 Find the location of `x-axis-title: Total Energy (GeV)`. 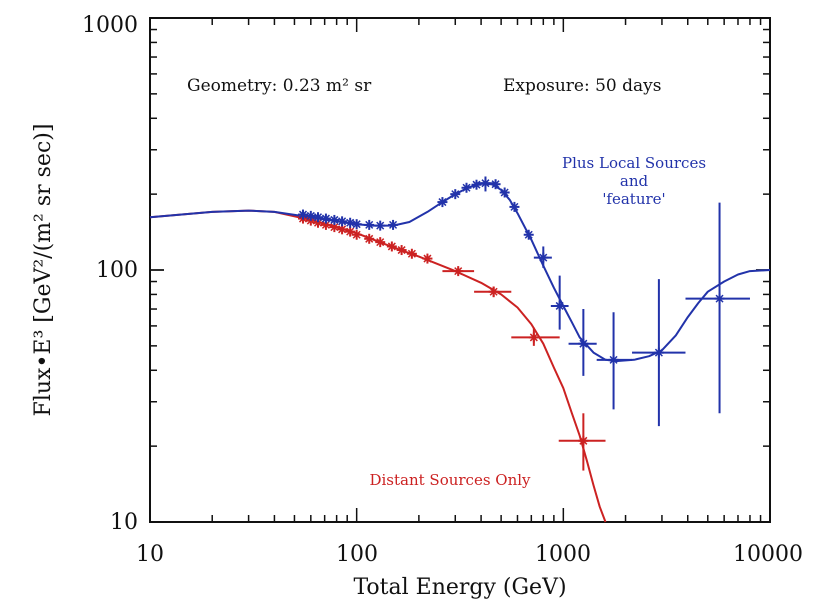

x-axis-title: Total Energy (GeV) is located at coordinates (459, 587).